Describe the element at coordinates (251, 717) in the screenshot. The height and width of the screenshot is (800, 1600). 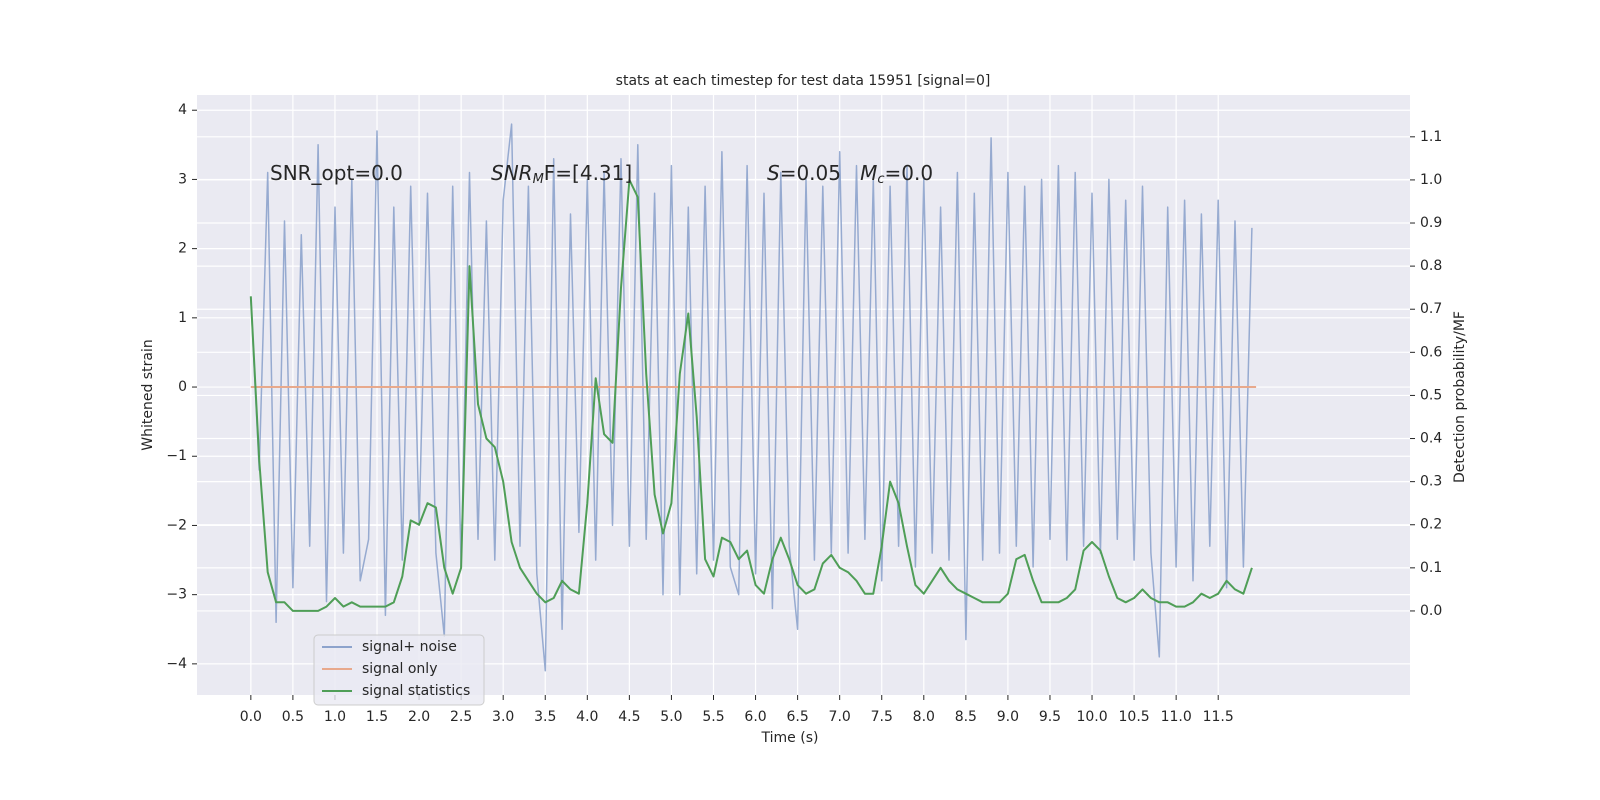
I see `x-tick-label: 0.0` at that location.